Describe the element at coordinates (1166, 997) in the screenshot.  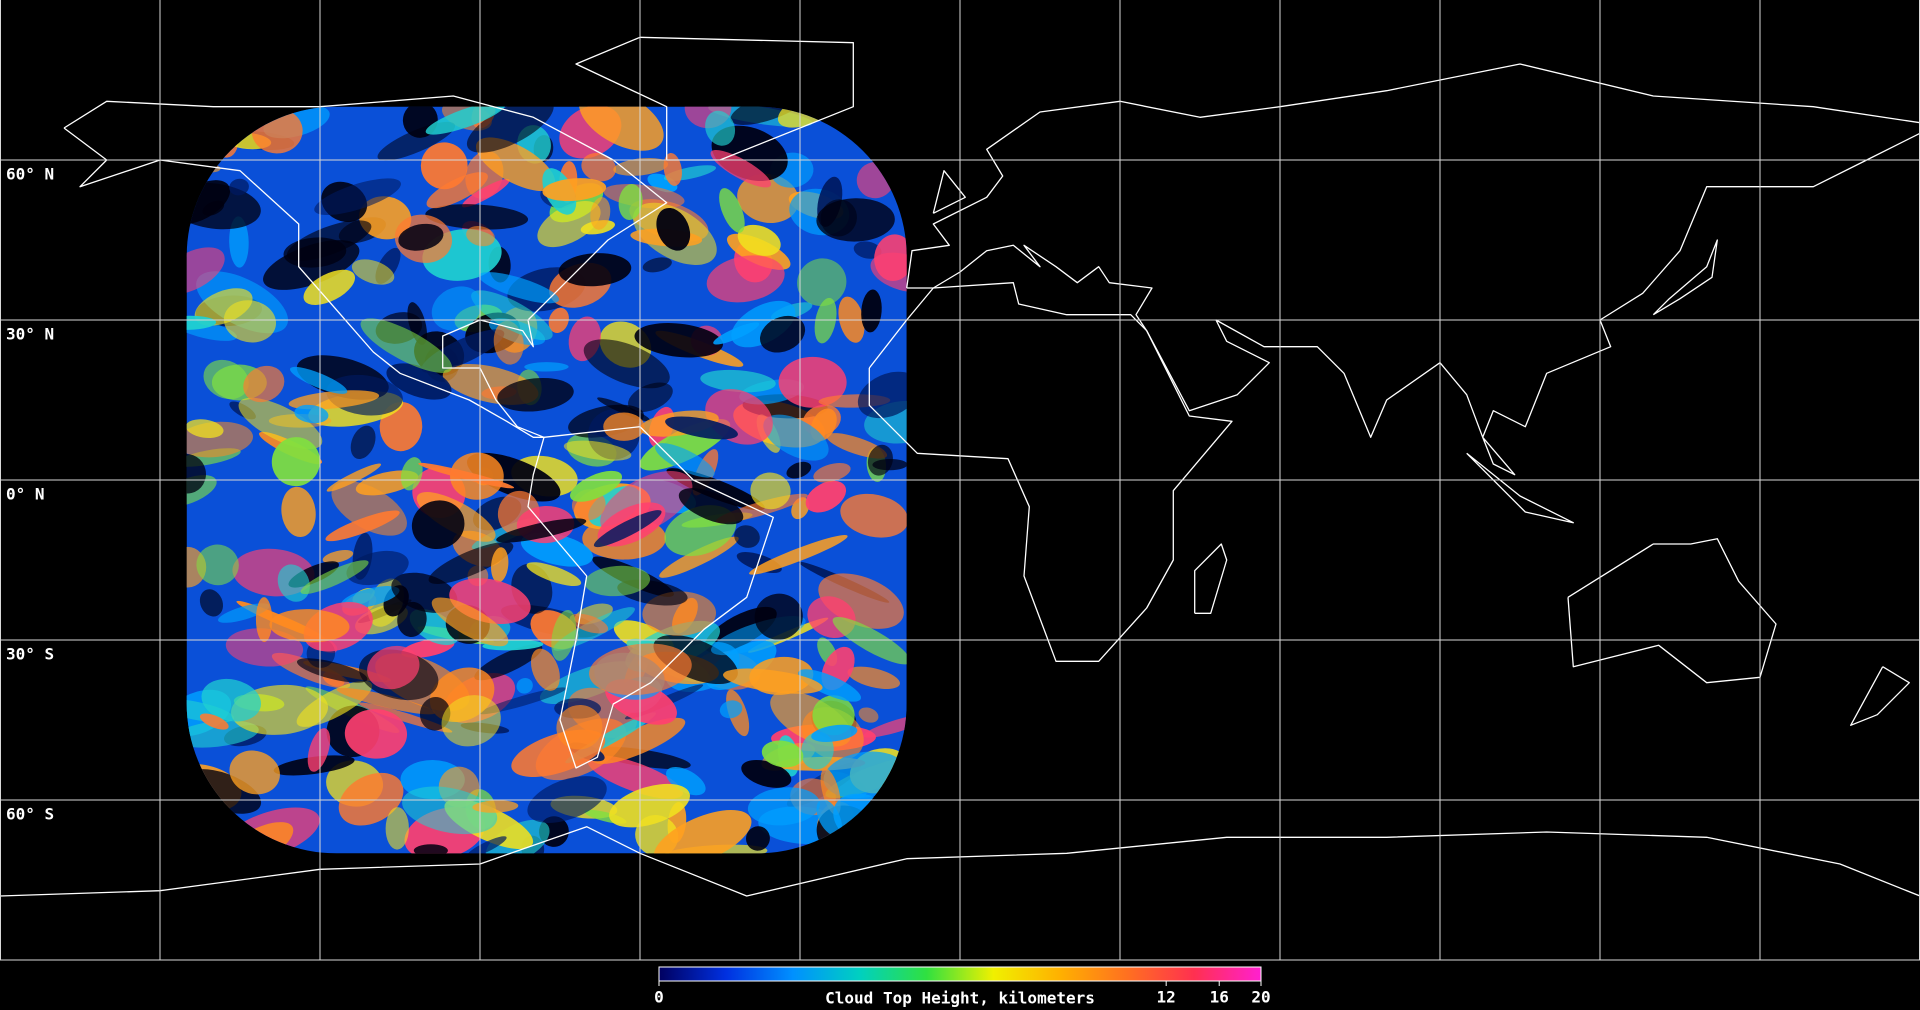
I see `colorbar-tick-label: 12` at that location.